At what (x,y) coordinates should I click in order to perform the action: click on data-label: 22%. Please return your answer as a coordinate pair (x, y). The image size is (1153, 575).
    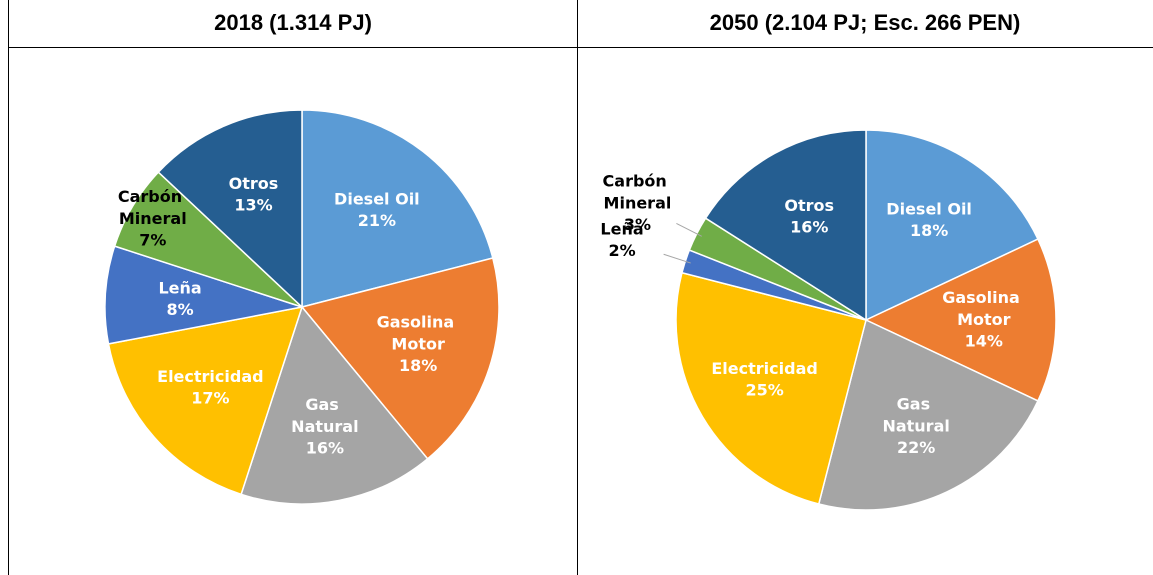
    Looking at the image, I should click on (916, 447).